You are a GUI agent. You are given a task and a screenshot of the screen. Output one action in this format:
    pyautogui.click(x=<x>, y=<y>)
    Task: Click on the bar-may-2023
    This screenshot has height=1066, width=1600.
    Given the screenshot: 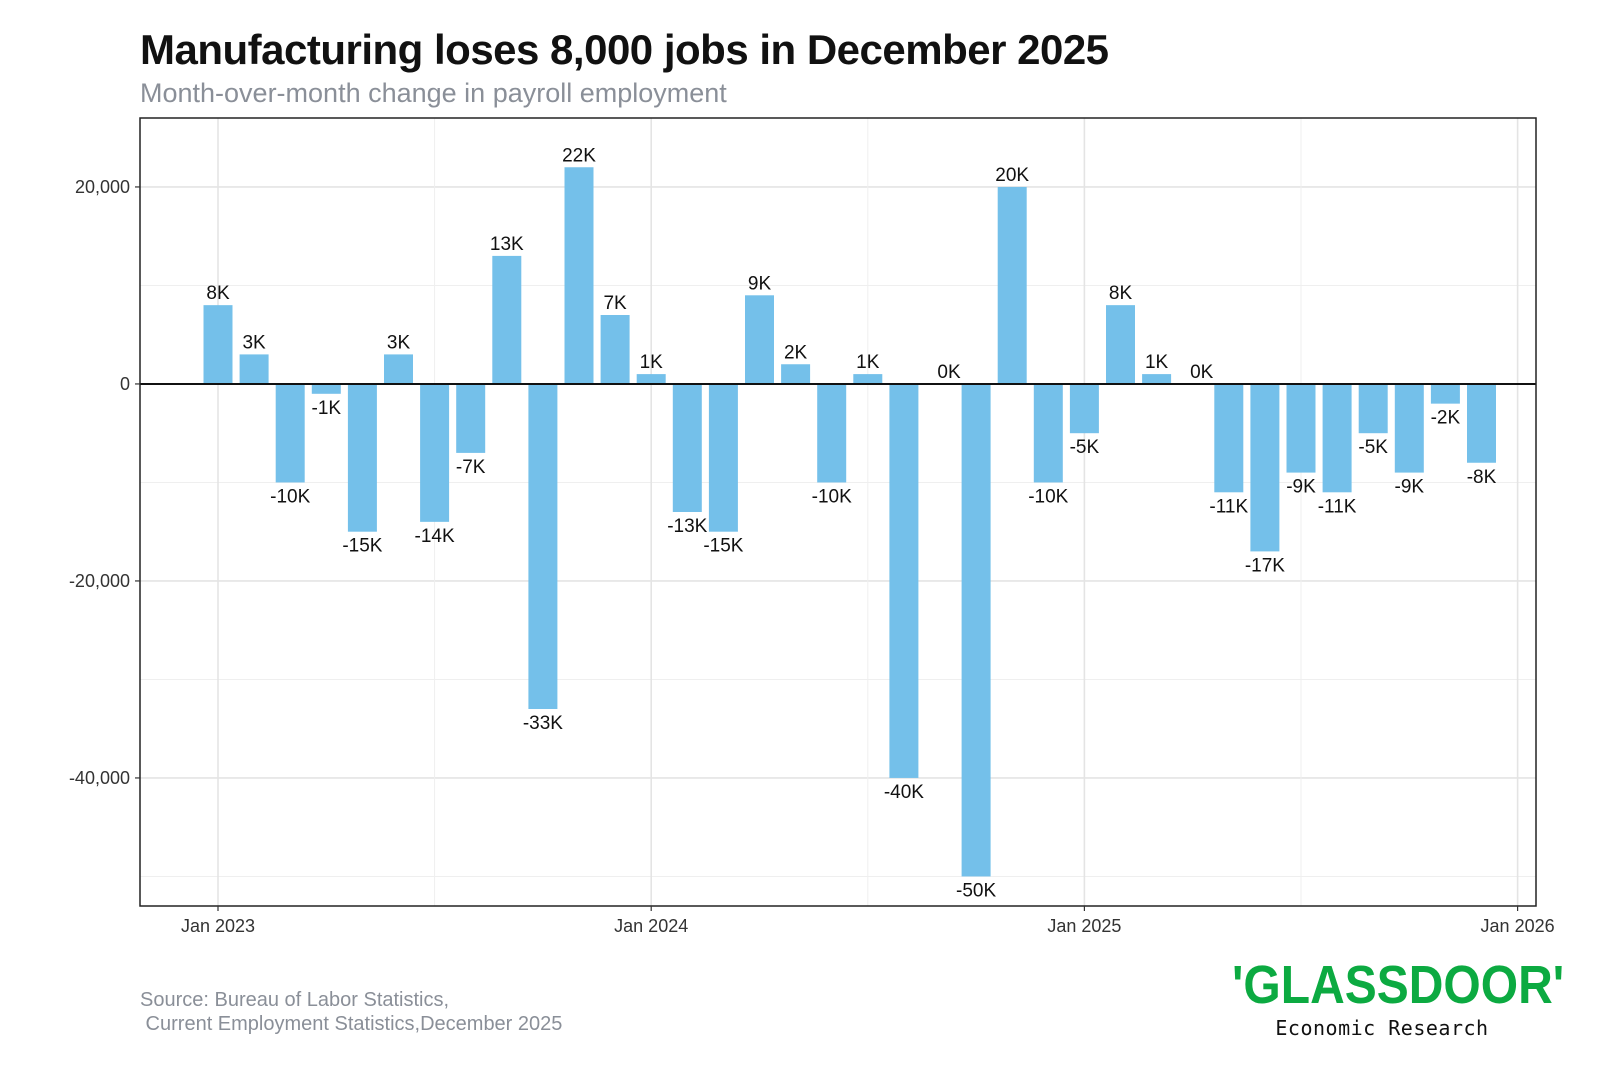 What is the action you would take?
    pyautogui.click(x=362, y=457)
    